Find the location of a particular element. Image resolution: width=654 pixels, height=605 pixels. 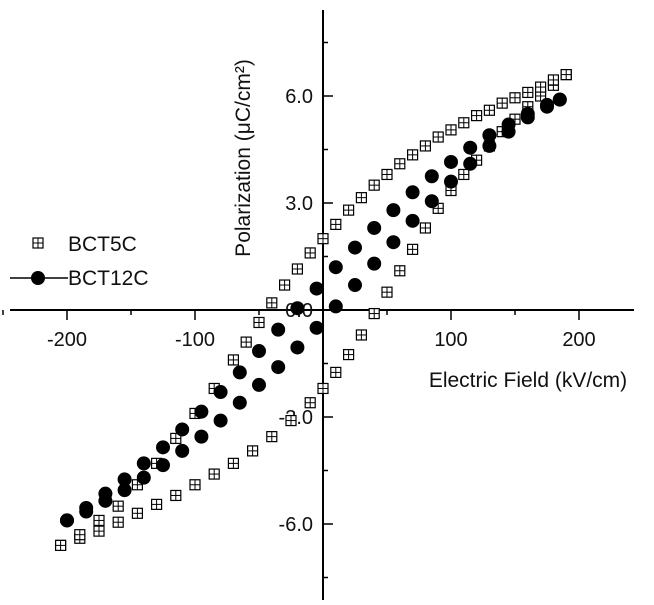

legend-circle-symbol is located at coordinates (38, 278).